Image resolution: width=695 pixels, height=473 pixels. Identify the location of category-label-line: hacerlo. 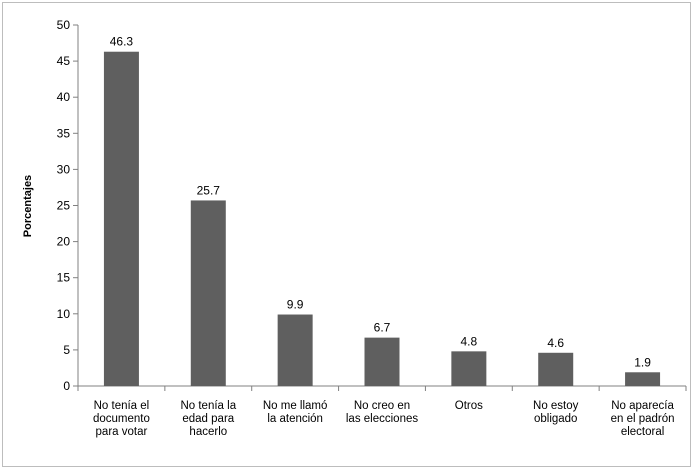
(208, 432).